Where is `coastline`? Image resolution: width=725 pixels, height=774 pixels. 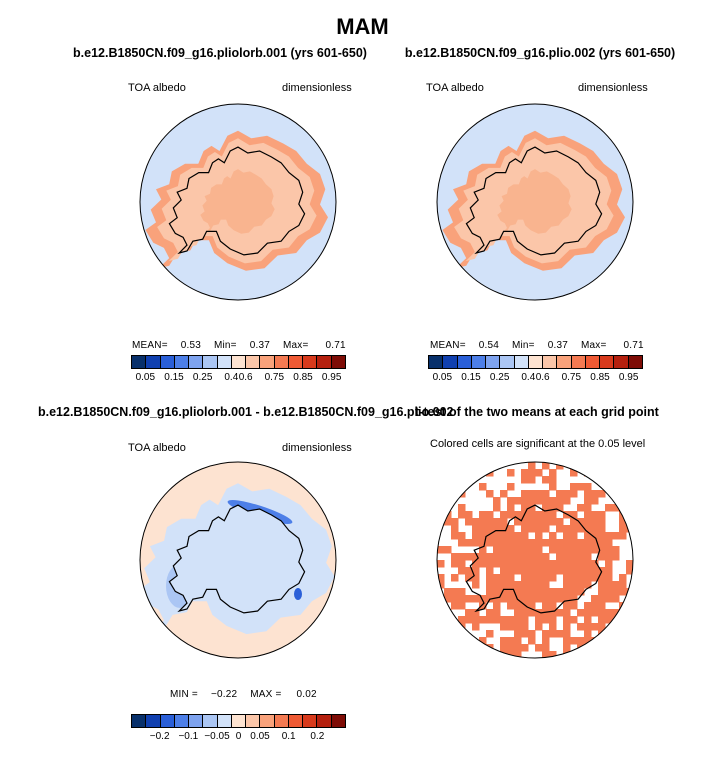 coastline is located at coordinates (534, 201).